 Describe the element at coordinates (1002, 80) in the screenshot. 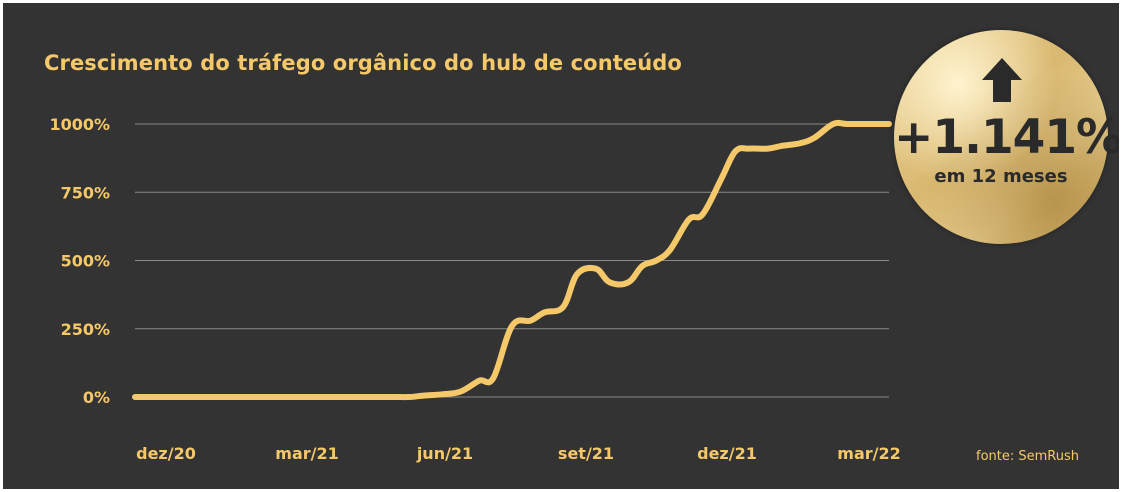

I see `arrow-up-icon` at that location.